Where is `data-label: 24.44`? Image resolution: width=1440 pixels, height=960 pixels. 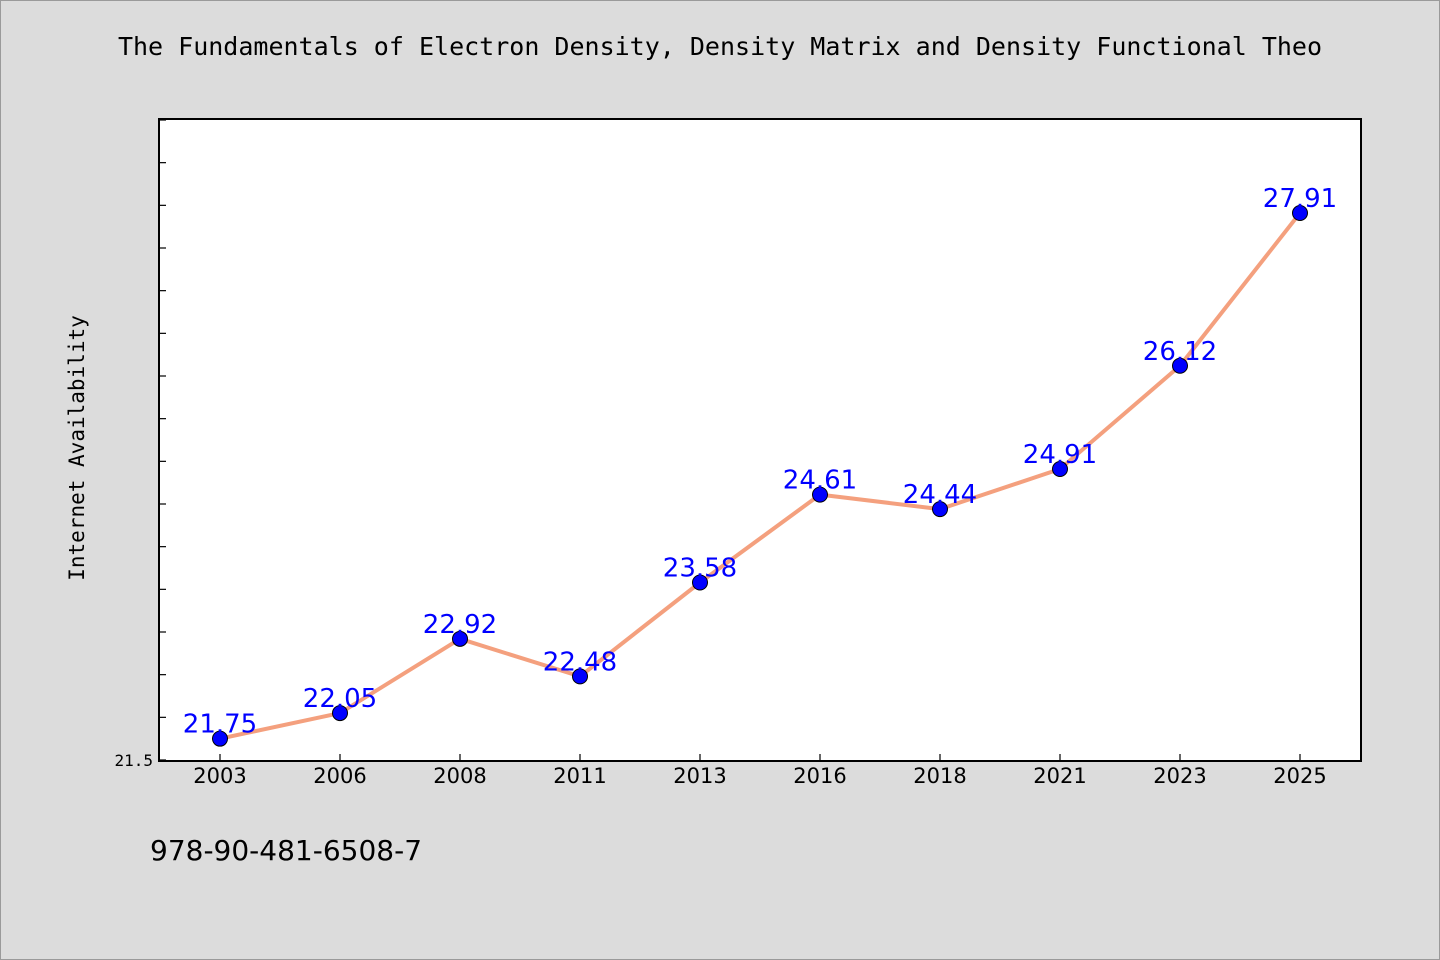
data-label: 24.44 is located at coordinates (940, 495).